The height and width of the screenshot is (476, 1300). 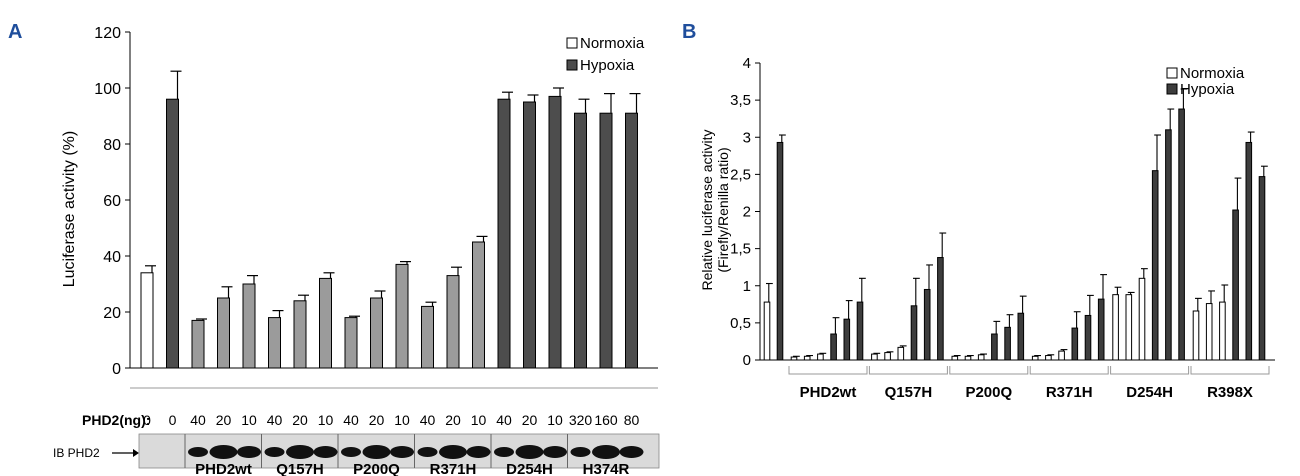 What do you see at coordinates (747, 212) in the screenshot?
I see `y-tick-label-b: 2` at bounding box center [747, 212].